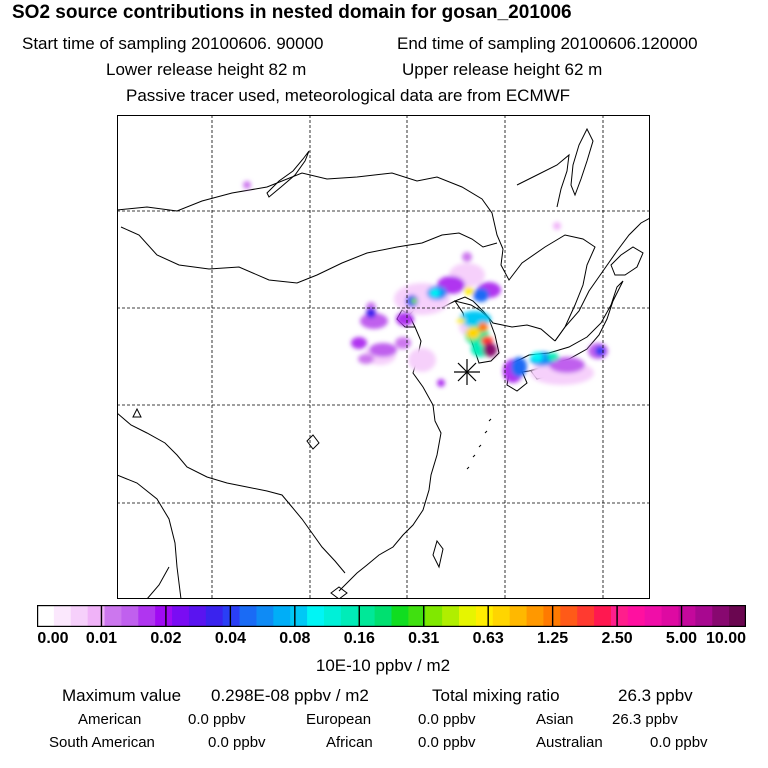  Describe the element at coordinates (569, 742) in the screenshot. I see `region-name: Australian` at that location.